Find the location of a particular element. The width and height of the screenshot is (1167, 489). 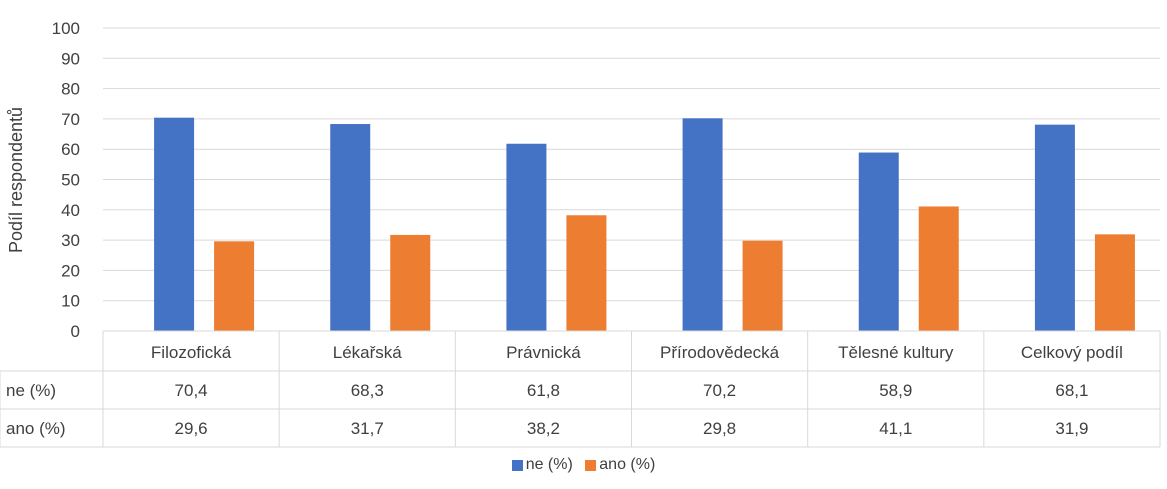

y-tick-label: 0 is located at coordinates (75, 331).